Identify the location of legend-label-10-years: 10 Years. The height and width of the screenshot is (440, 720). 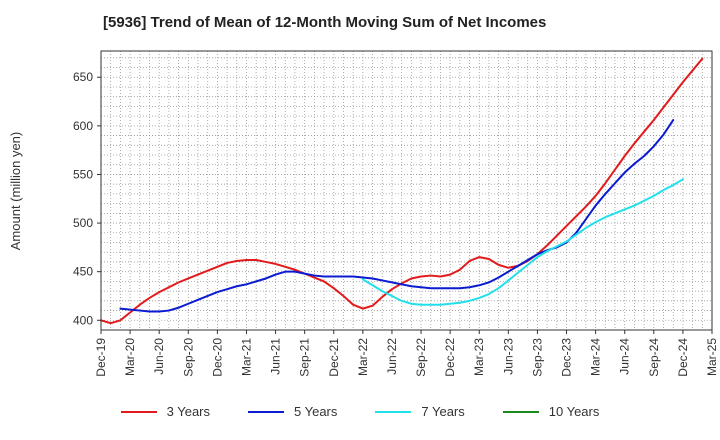
(574, 411).